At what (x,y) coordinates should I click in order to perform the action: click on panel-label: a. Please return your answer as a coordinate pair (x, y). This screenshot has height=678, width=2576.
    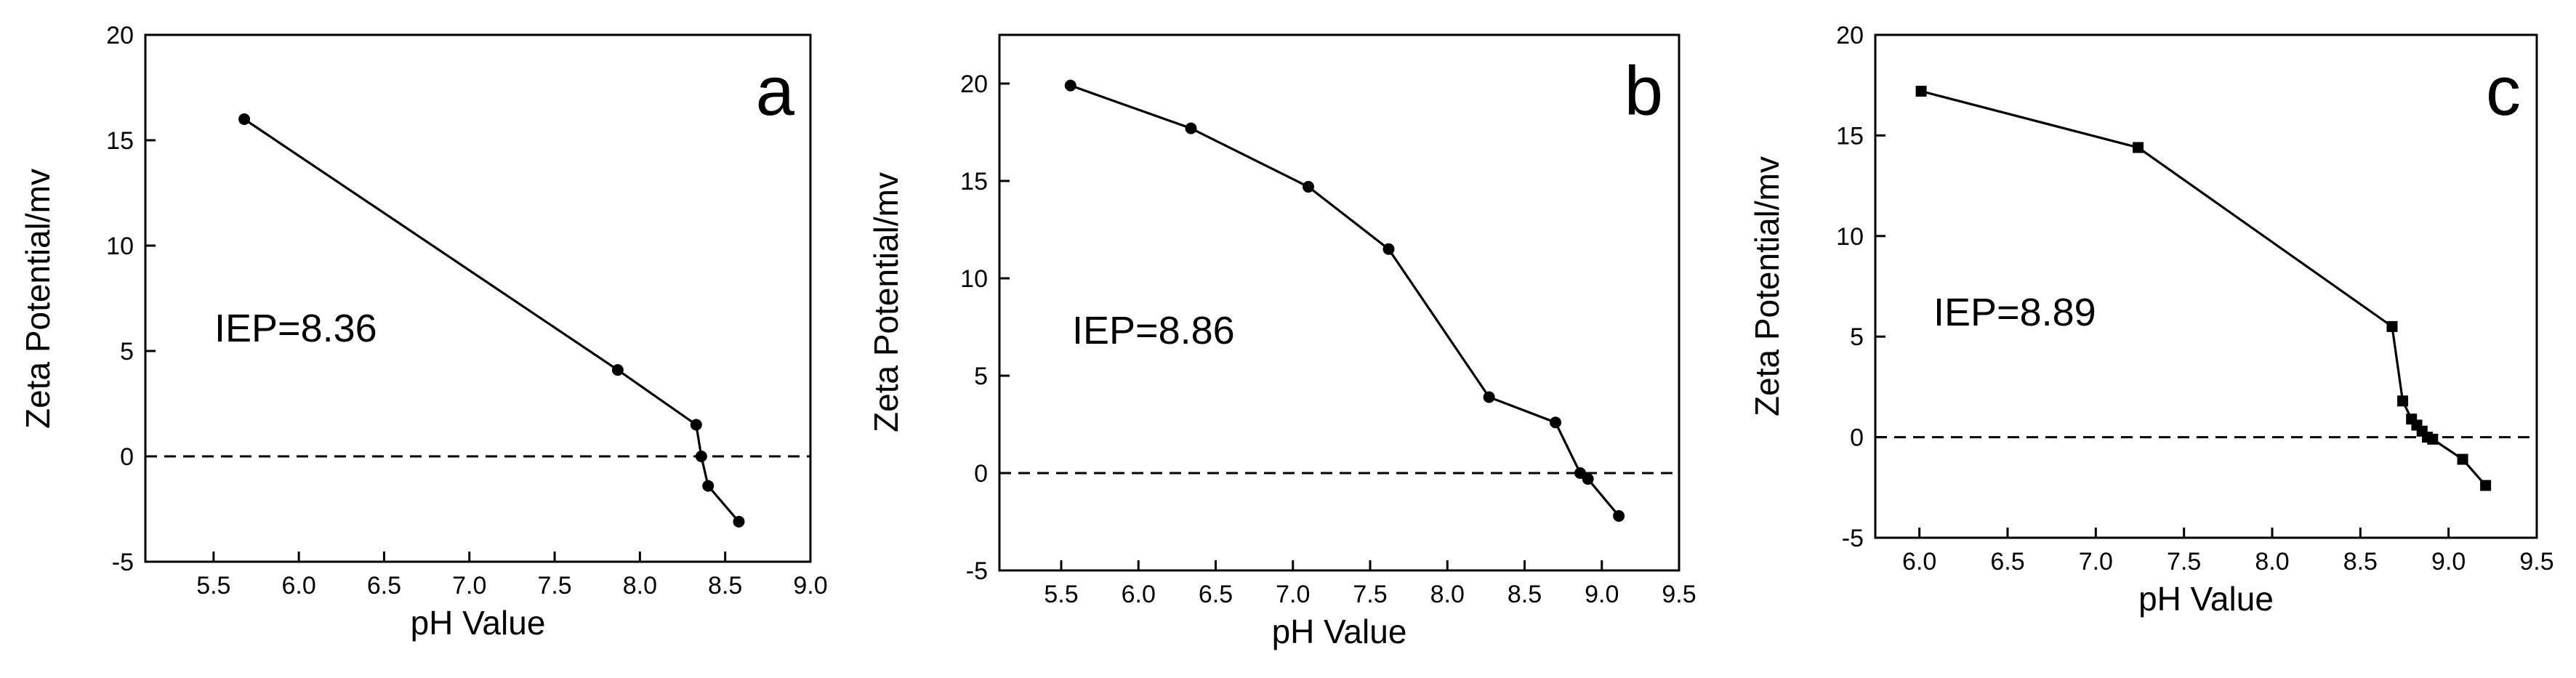
    Looking at the image, I should click on (775, 91).